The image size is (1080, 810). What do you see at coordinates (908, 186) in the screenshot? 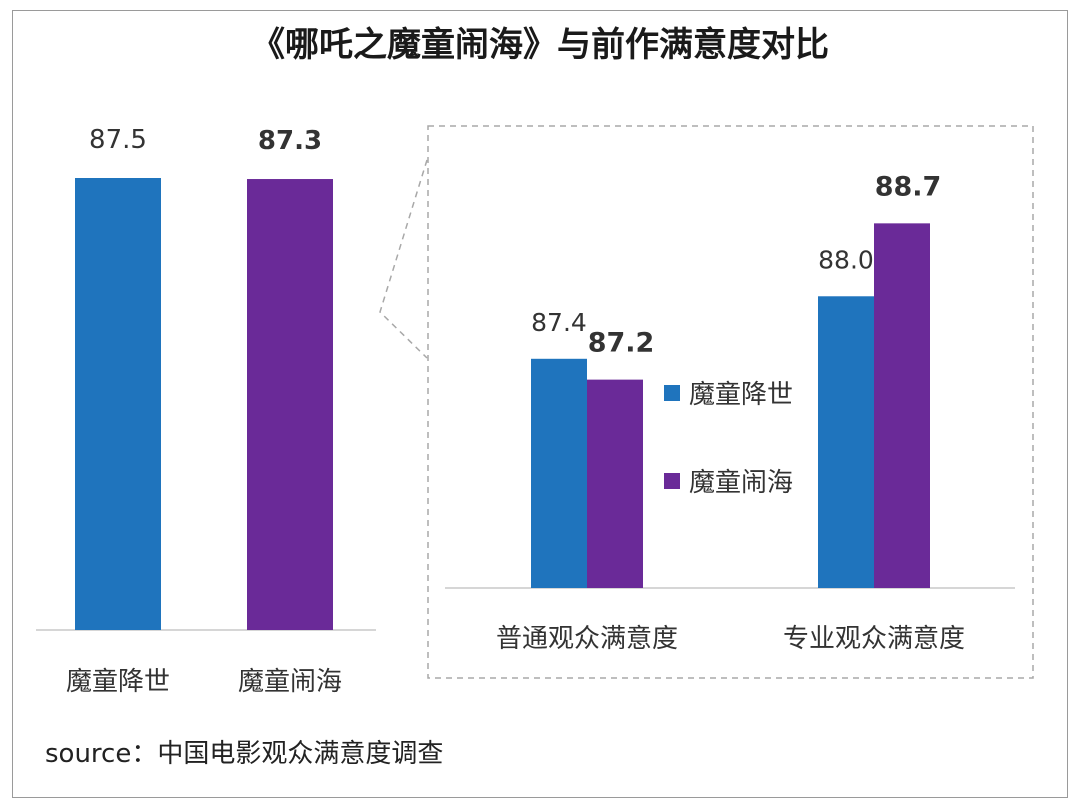
I see `bar-value-label: 88.7` at bounding box center [908, 186].